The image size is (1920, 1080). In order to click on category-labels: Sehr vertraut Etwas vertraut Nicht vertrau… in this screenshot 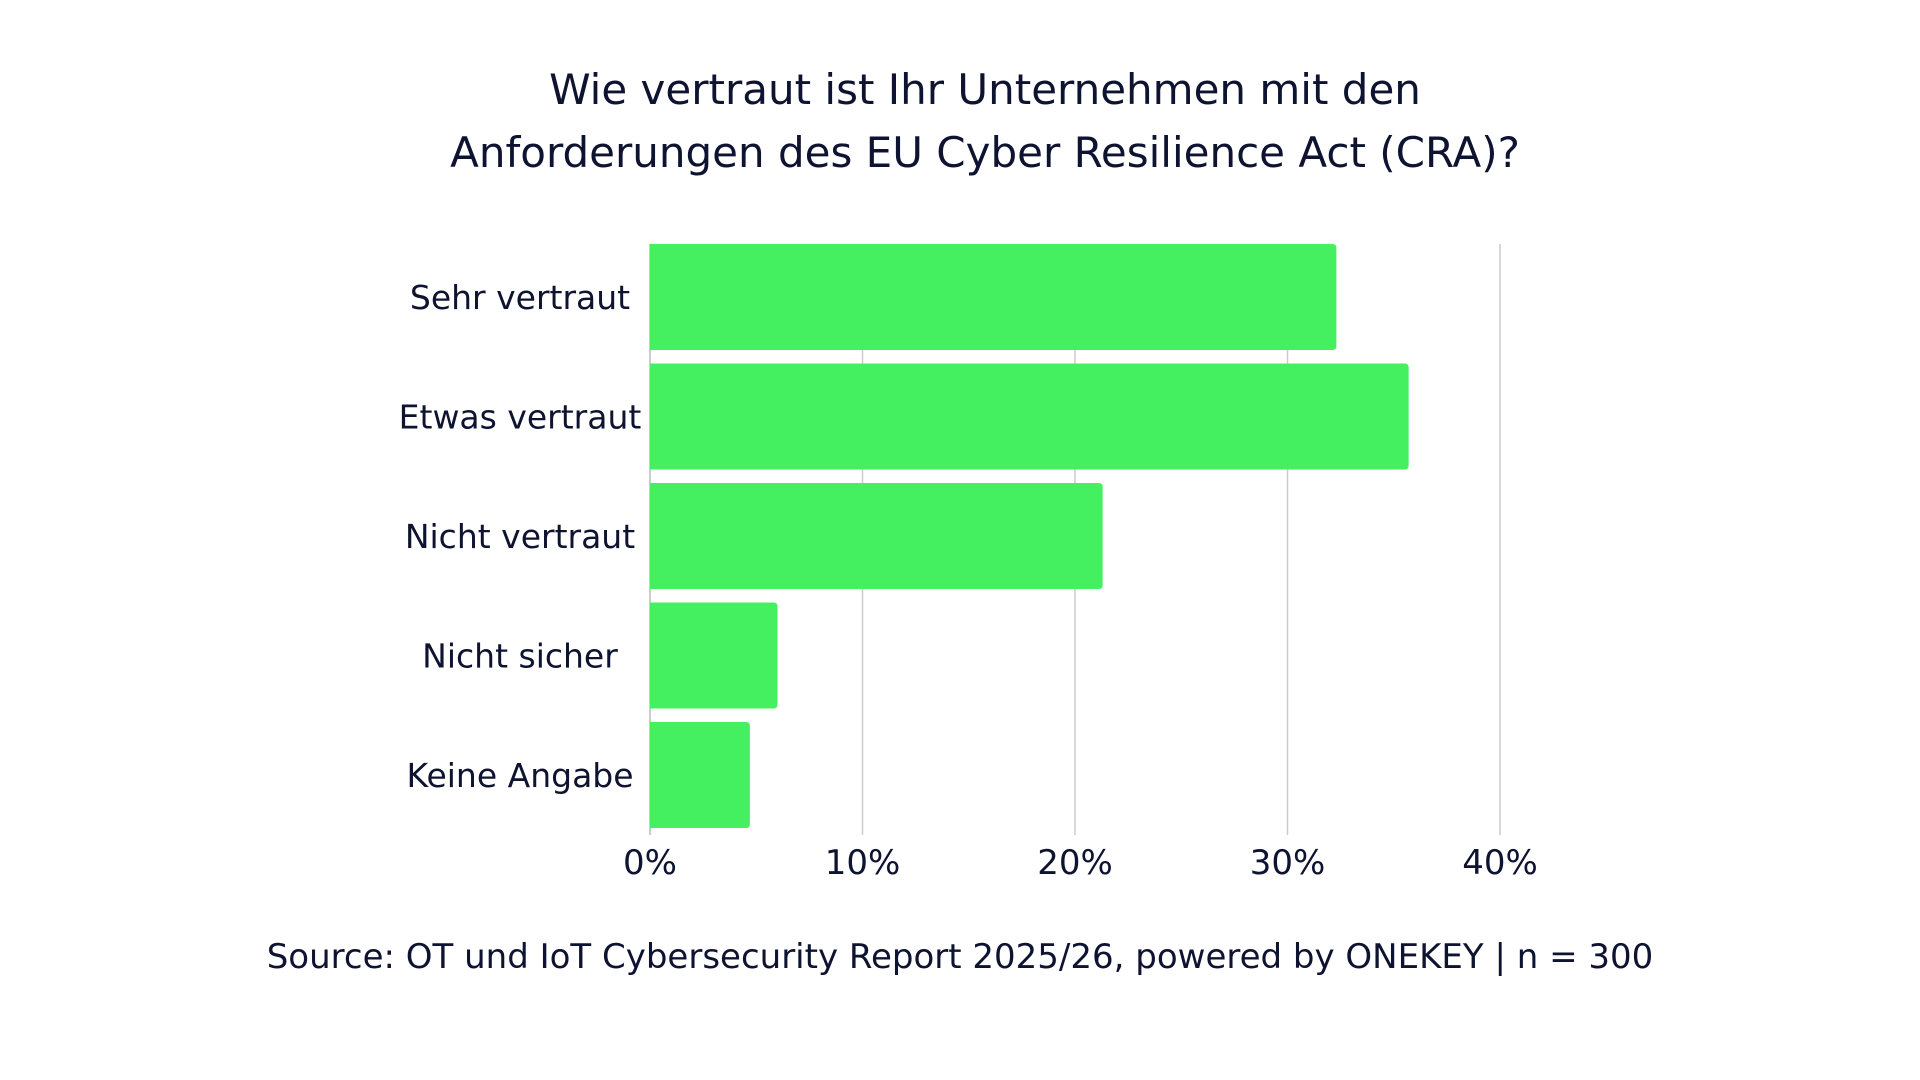, I will do `click(520, 536)`.